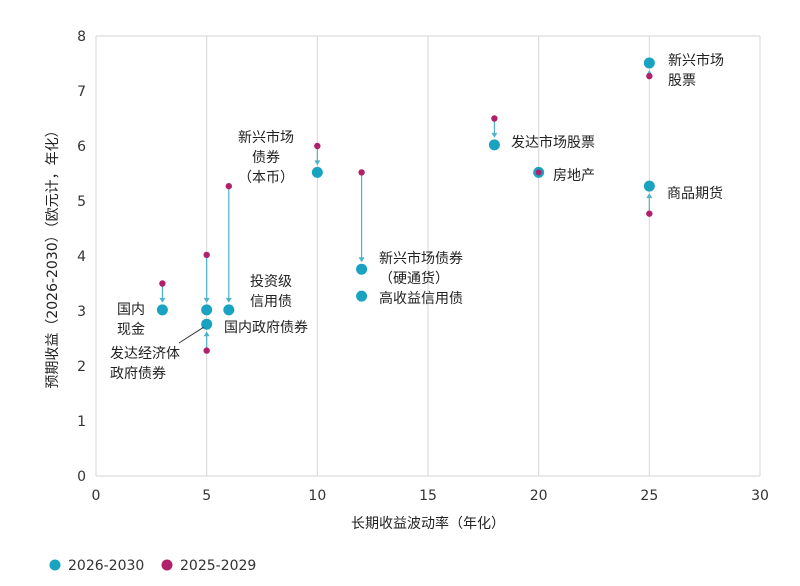 This screenshot has width=800, height=586. What do you see at coordinates (206, 334) in the screenshot?
I see `arrow-head-dm-govt` at bounding box center [206, 334].